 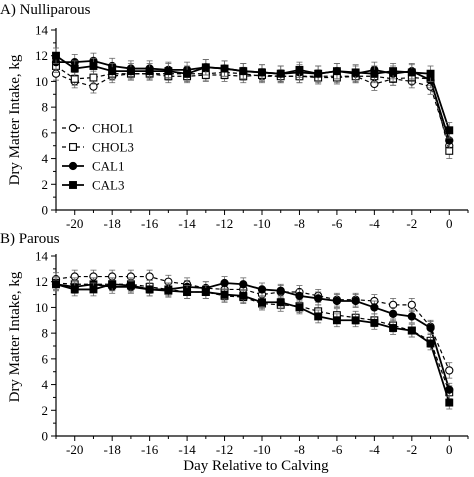 I want to click on legend-label: CAL1, so click(x=108, y=166).